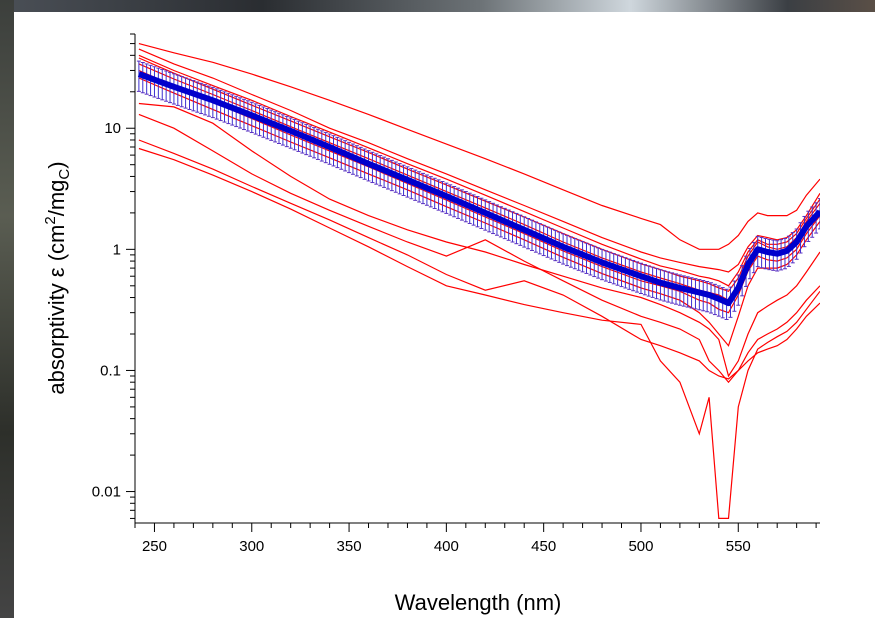  Describe the element at coordinates (154, 546) in the screenshot. I see `x-tick-label: 250` at that location.